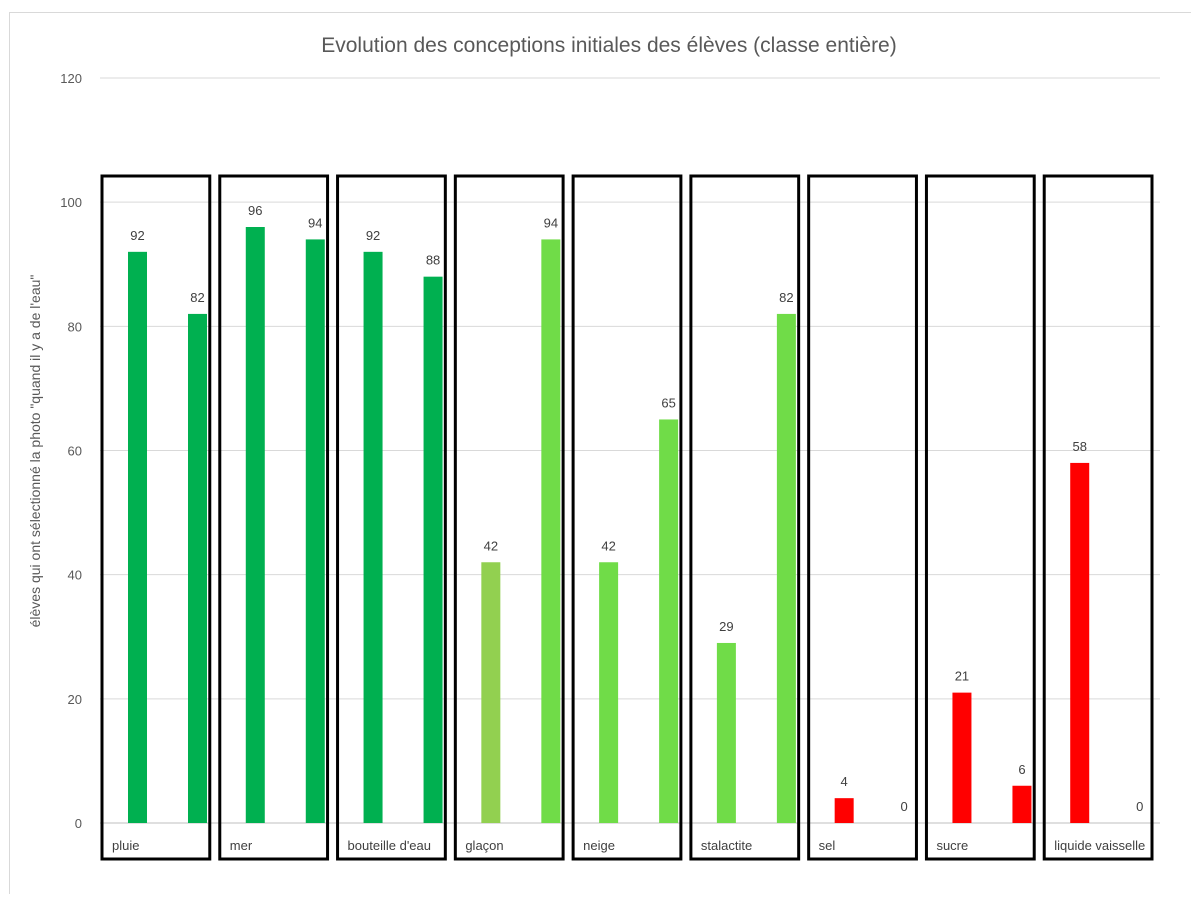  I want to click on x-category-label: sucre, so click(952, 845).